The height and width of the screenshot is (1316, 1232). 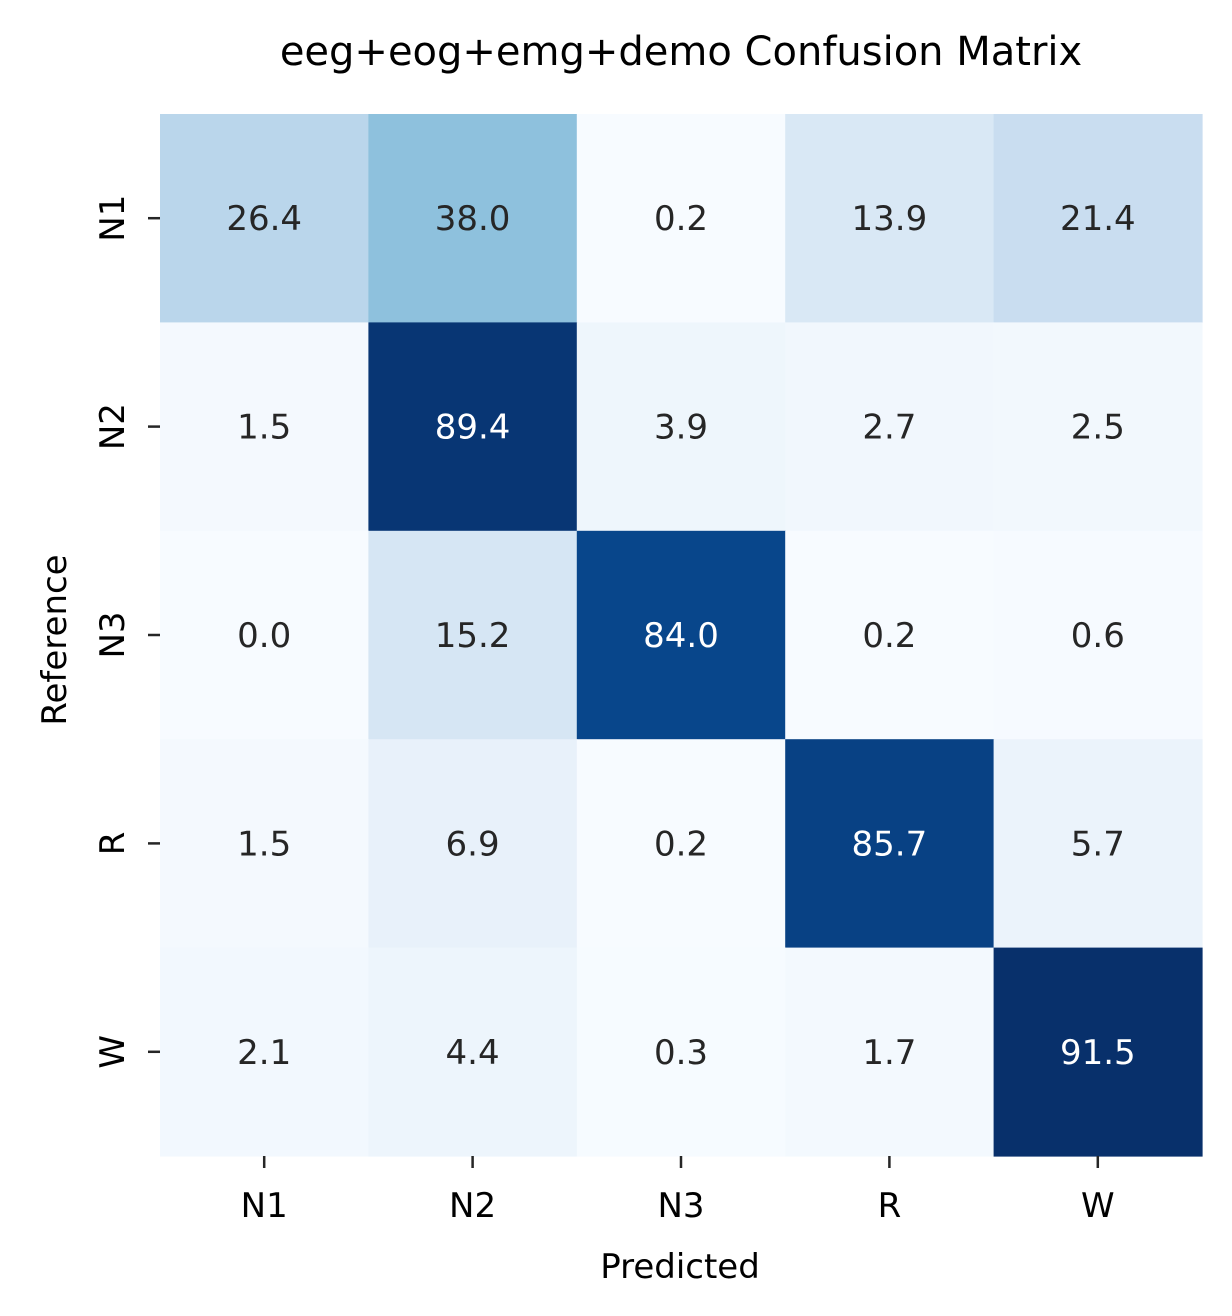 I want to click on heatmap-cell-w-w, so click(x=1098, y=1052).